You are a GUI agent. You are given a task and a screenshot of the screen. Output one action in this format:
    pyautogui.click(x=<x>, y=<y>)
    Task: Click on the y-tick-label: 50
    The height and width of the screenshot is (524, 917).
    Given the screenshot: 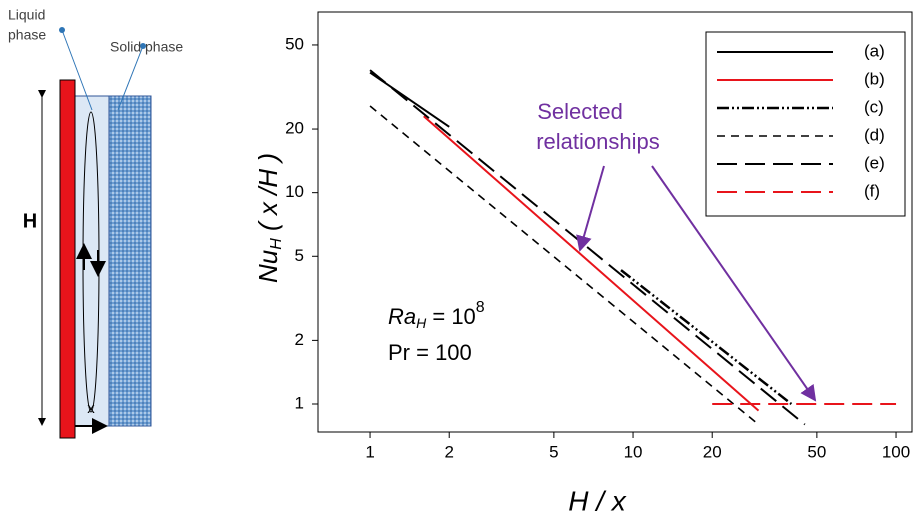 What is the action you would take?
    pyautogui.click(x=294, y=43)
    